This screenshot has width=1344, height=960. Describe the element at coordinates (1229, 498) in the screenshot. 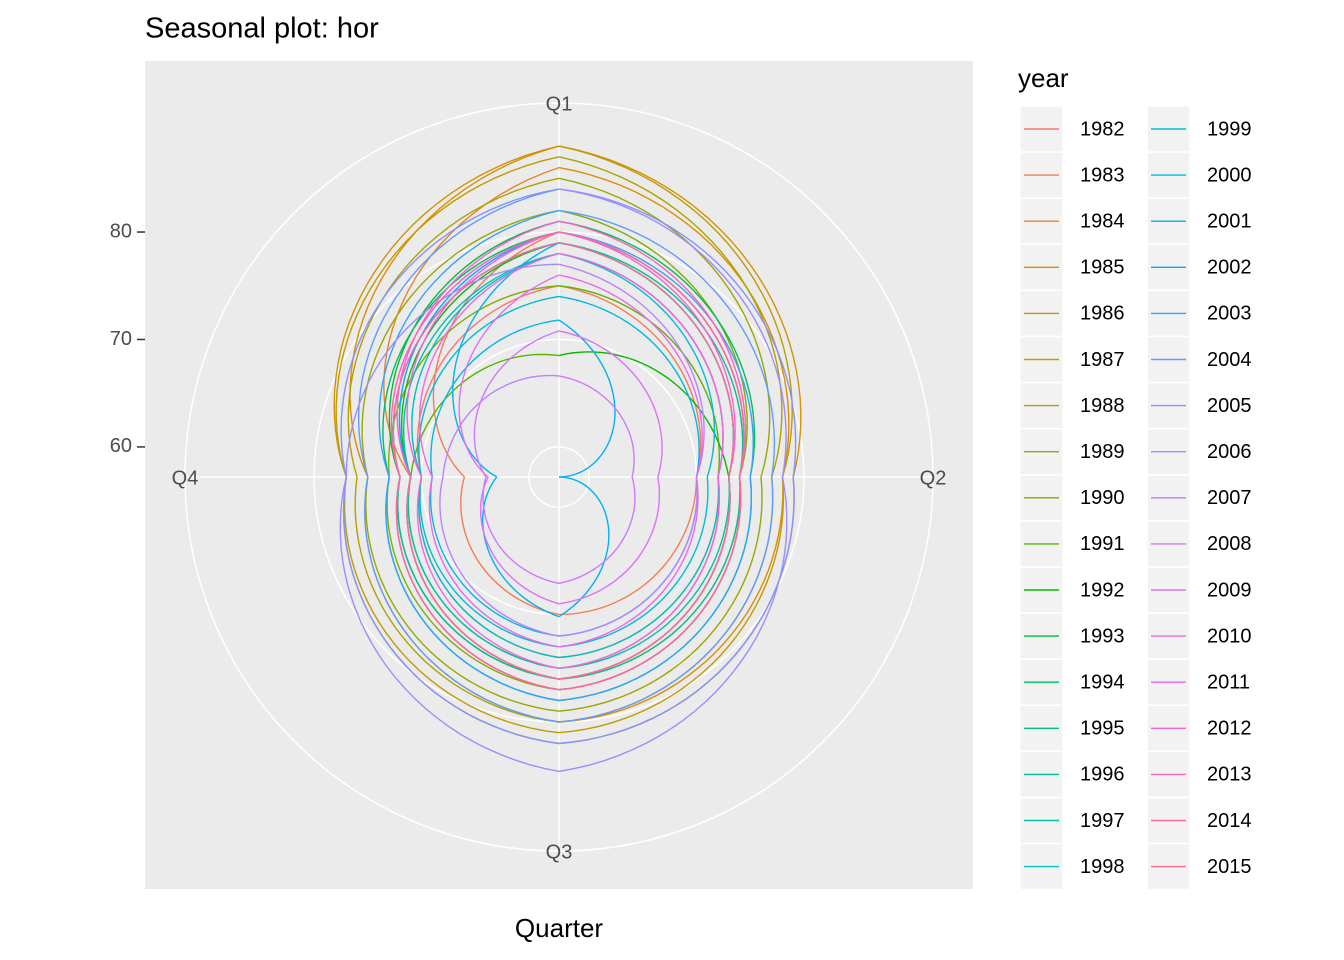

I see `legend-label: 2007` at that location.